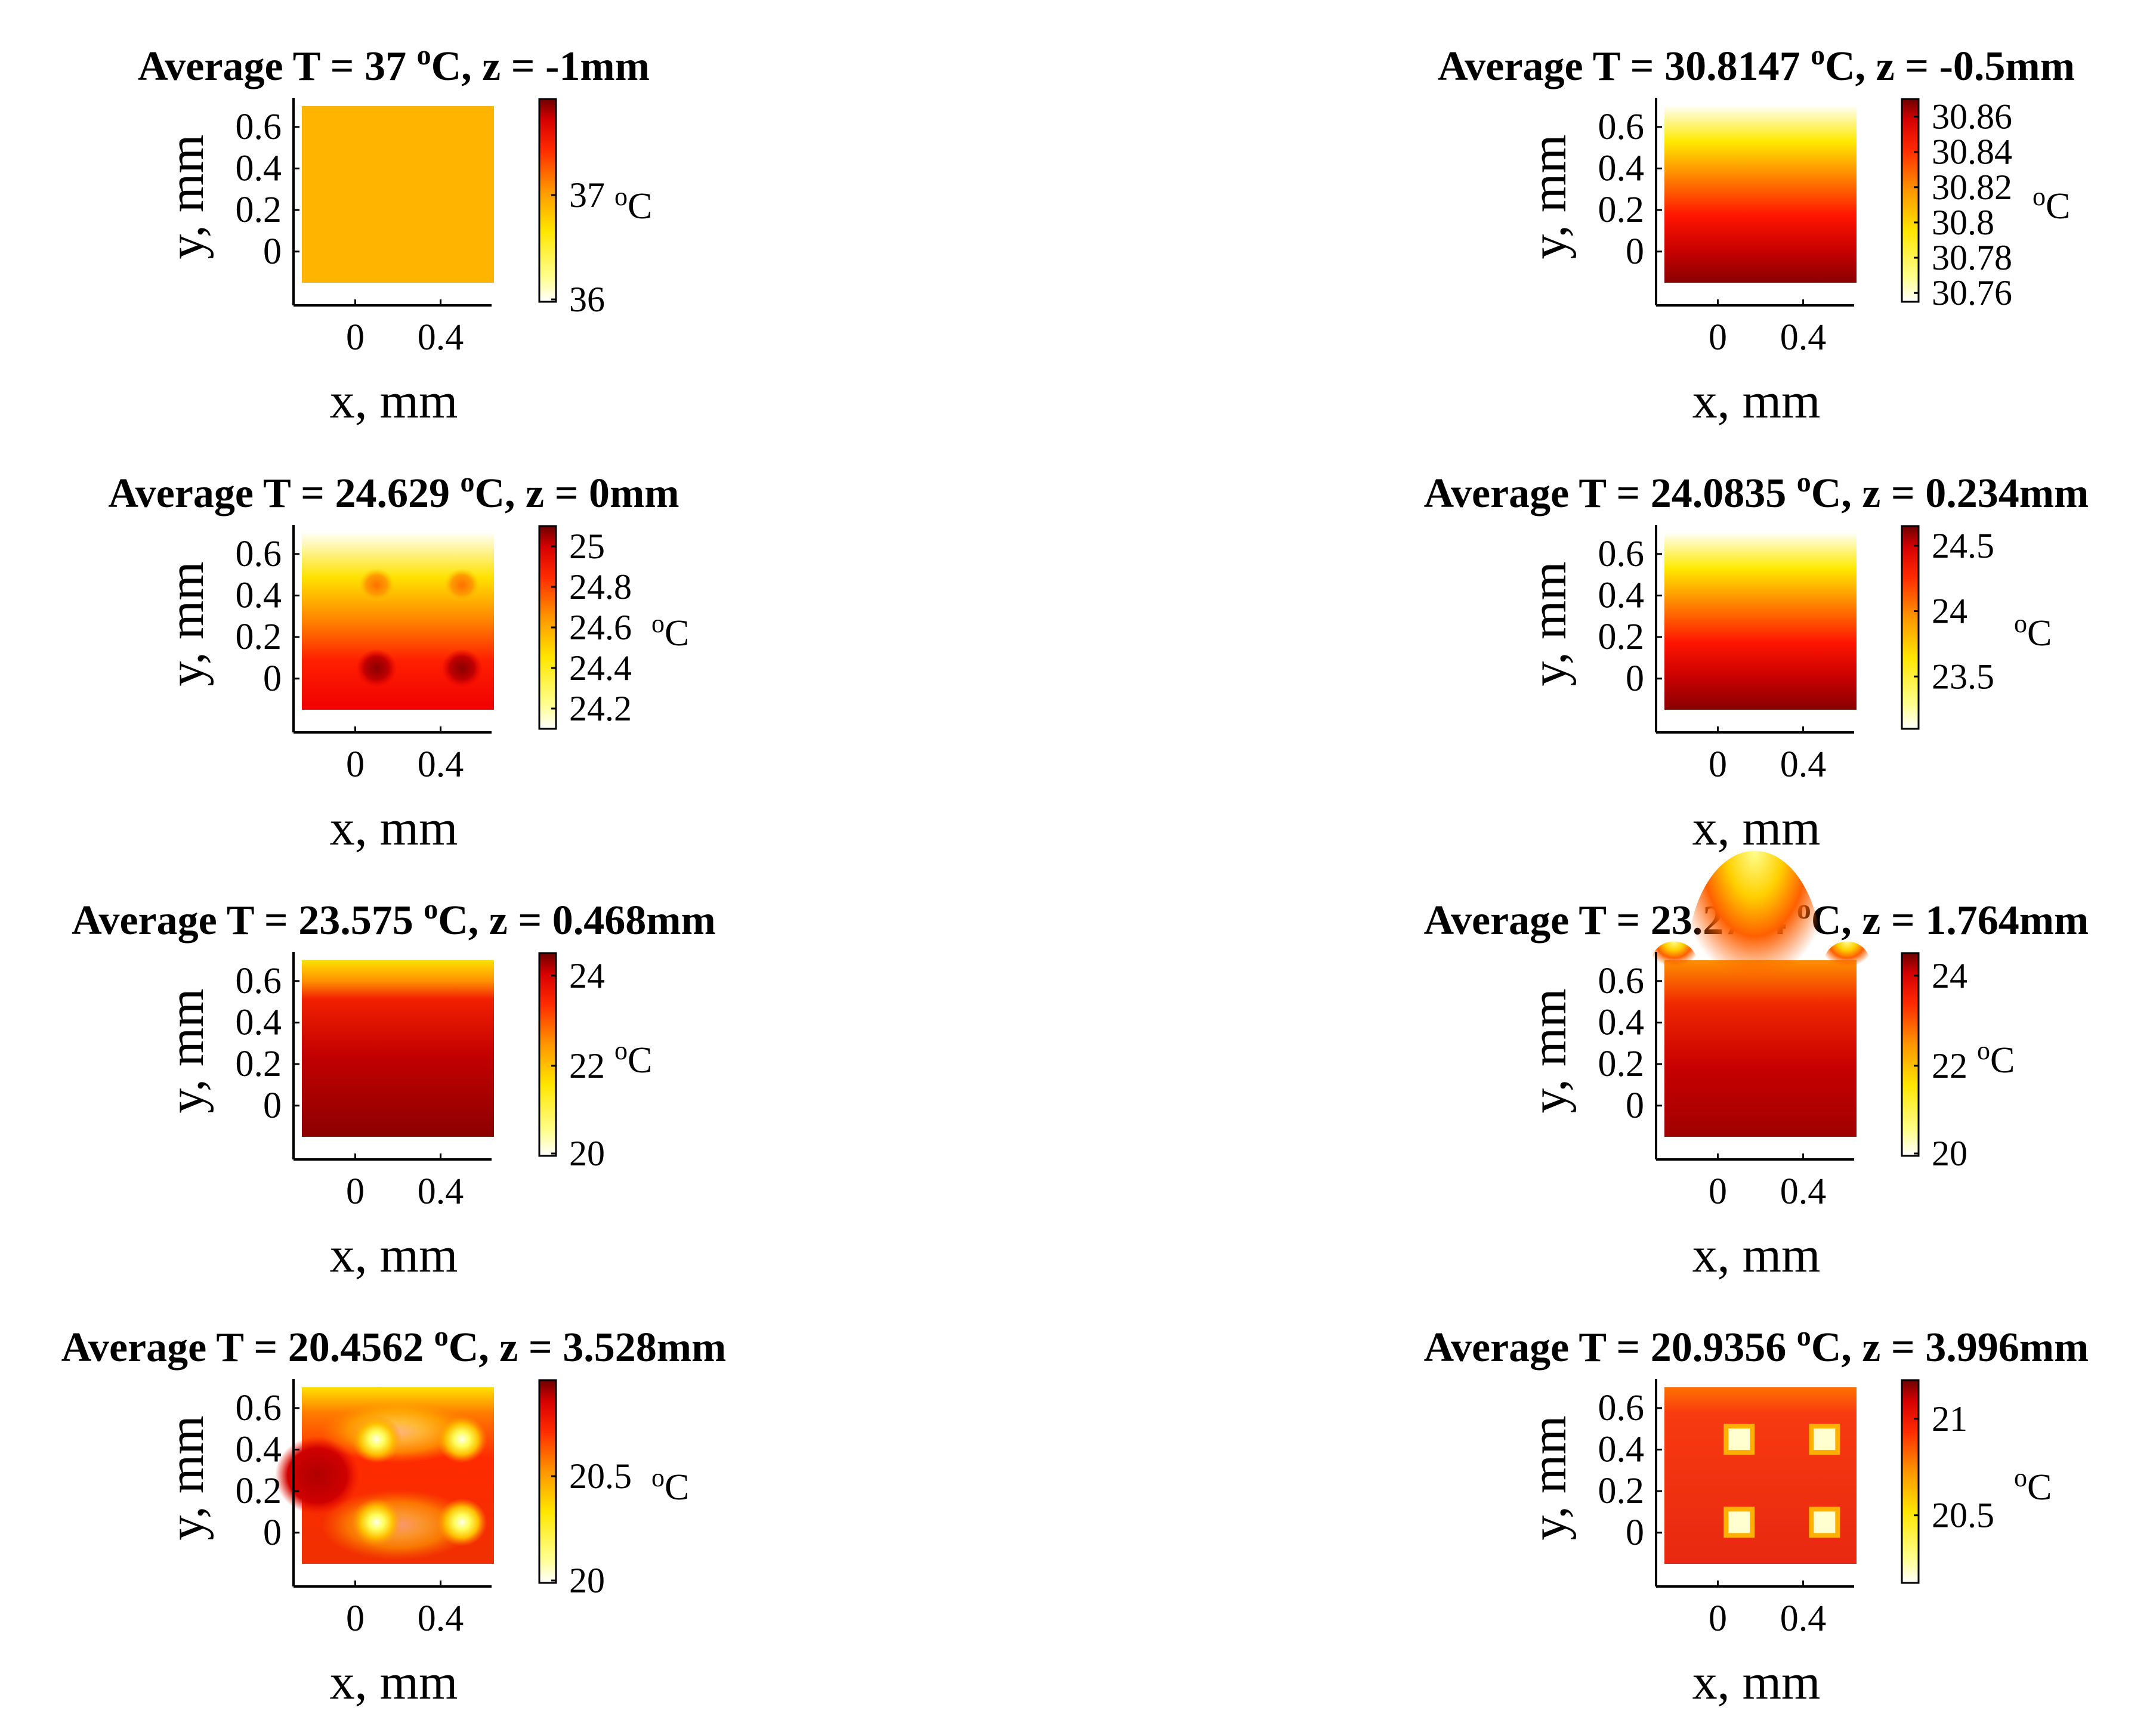  I want to click on title-average: Average T = 30.8147, so click(1624, 66).